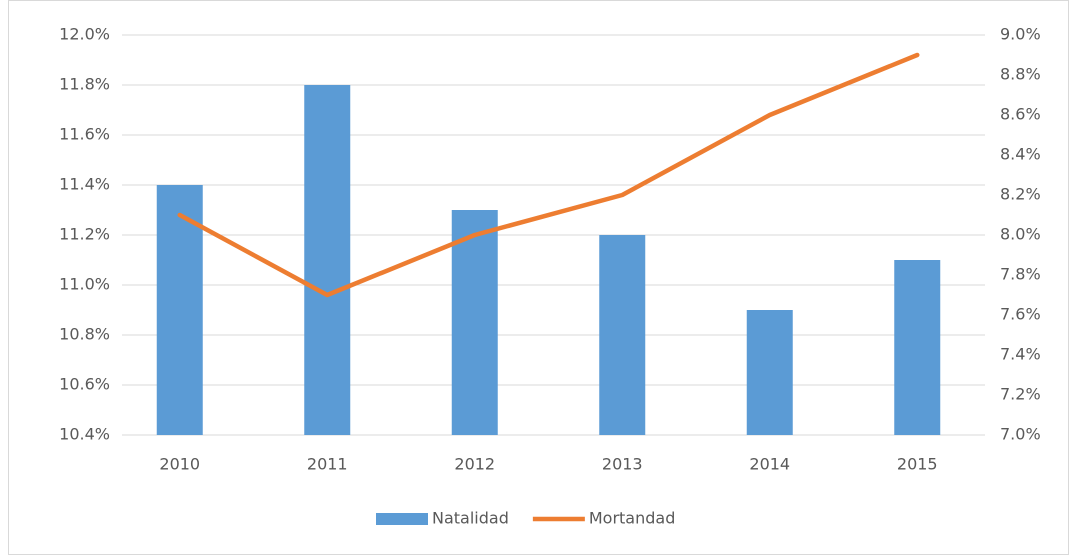 The width and height of the screenshot is (1070, 556). I want to click on legend-label: Mortandad, so click(632, 518).